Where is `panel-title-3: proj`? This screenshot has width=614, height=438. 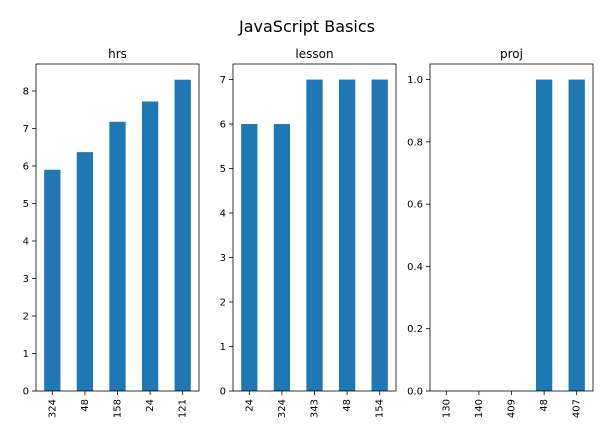
panel-title-3: proj is located at coordinates (511, 54).